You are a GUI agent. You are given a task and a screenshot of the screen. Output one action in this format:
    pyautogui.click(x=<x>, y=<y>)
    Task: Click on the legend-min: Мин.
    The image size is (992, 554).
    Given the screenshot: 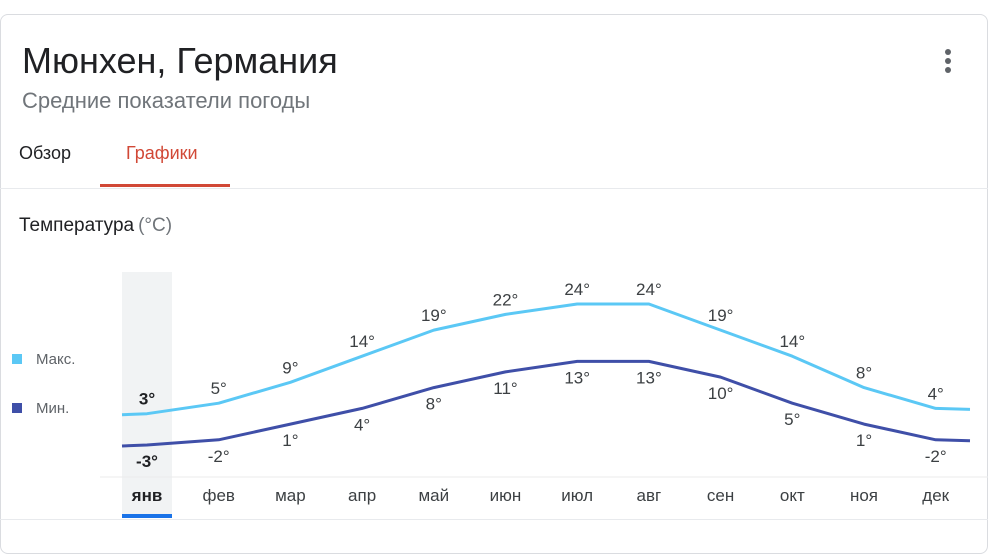 What is the action you would take?
    pyautogui.click(x=40, y=408)
    